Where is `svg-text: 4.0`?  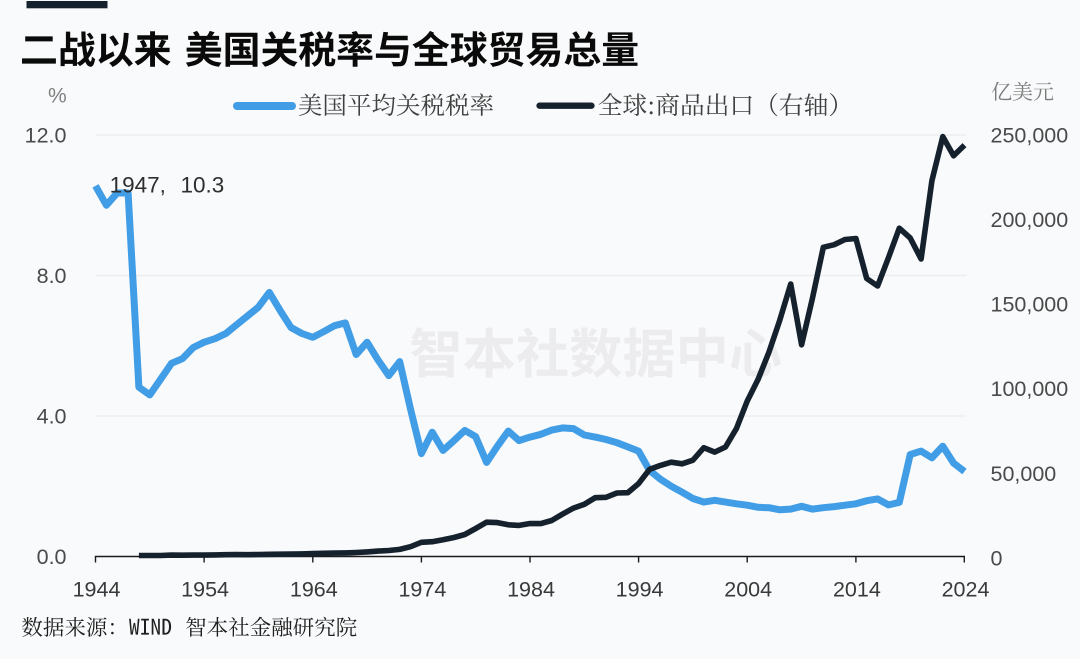 svg-text: 4.0 is located at coordinates (52, 417).